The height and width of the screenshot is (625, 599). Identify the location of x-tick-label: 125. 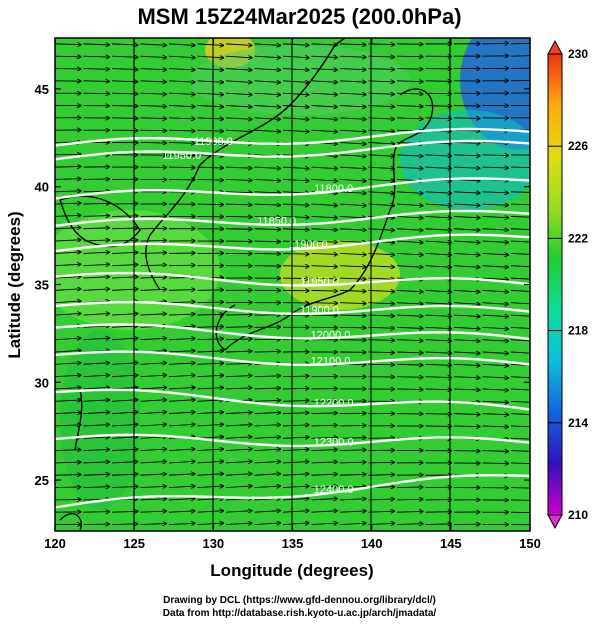
(134, 543).